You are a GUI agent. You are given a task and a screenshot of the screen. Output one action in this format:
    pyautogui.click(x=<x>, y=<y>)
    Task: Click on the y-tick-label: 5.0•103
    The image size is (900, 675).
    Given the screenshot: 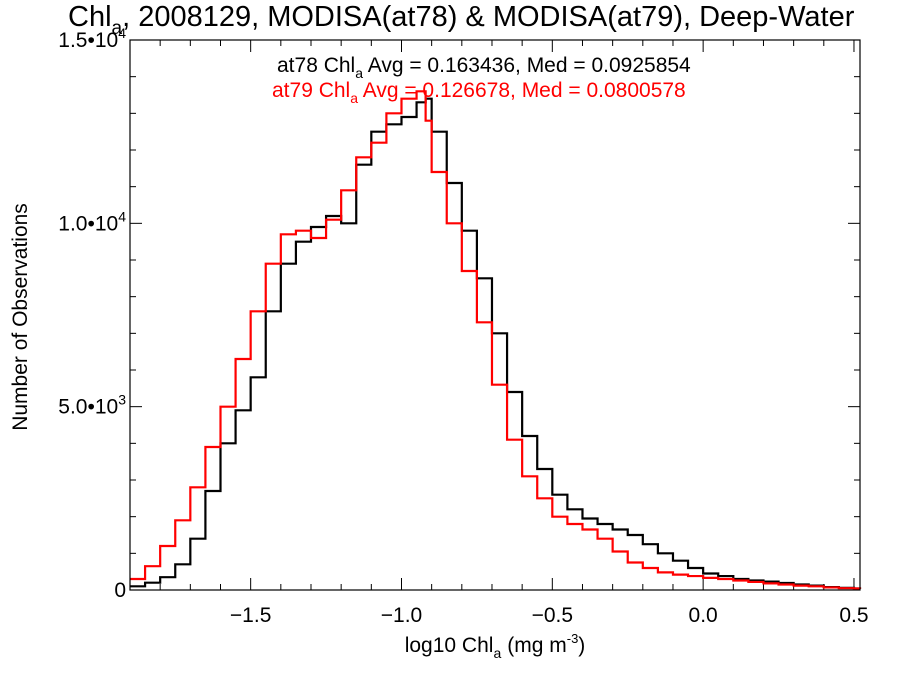 What is the action you would take?
    pyautogui.click(x=92, y=405)
    